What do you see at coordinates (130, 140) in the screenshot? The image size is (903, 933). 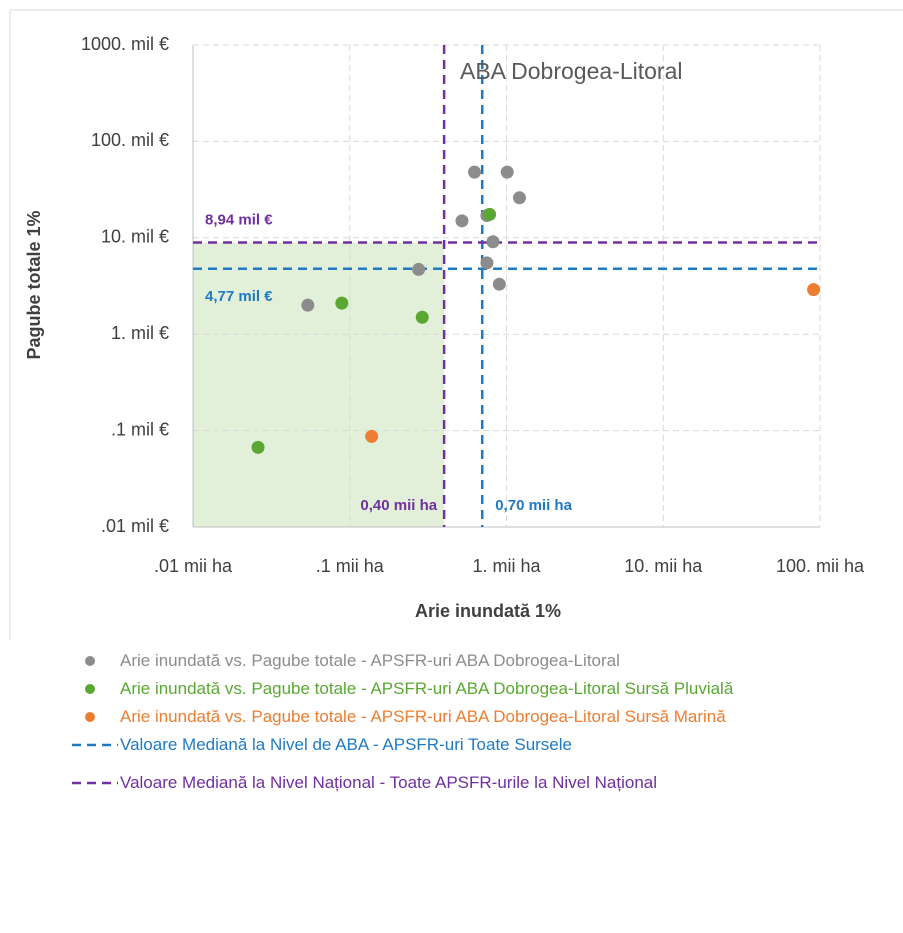 I see `y-tick-label: 100. mil €` at bounding box center [130, 140].